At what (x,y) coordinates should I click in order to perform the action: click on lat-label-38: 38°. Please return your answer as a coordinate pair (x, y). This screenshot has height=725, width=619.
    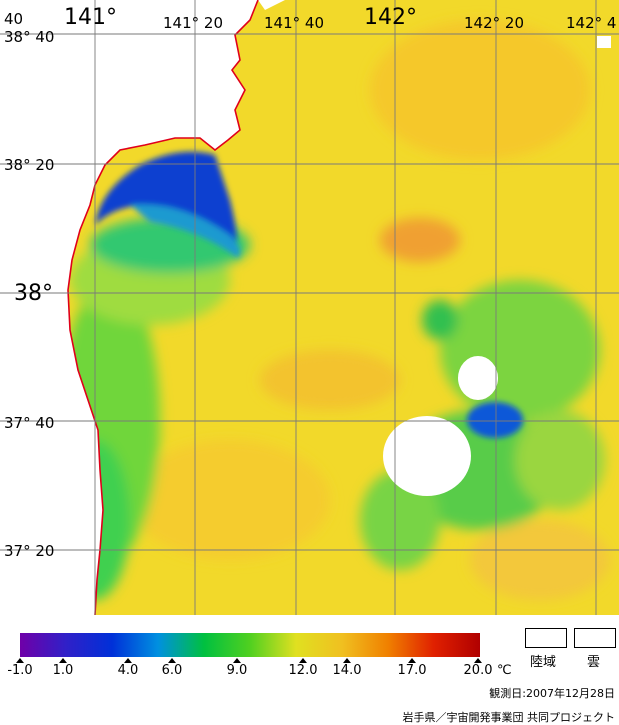
    Looking at the image, I should click on (33, 293).